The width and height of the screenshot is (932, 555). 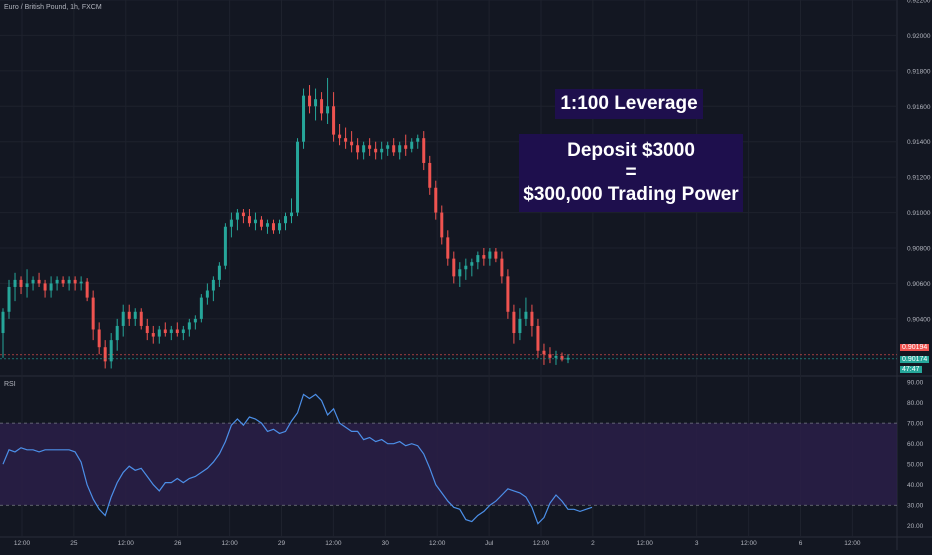 What do you see at coordinates (915, 359) in the screenshot?
I see `last-price-badge: 0.90174` at bounding box center [915, 359].